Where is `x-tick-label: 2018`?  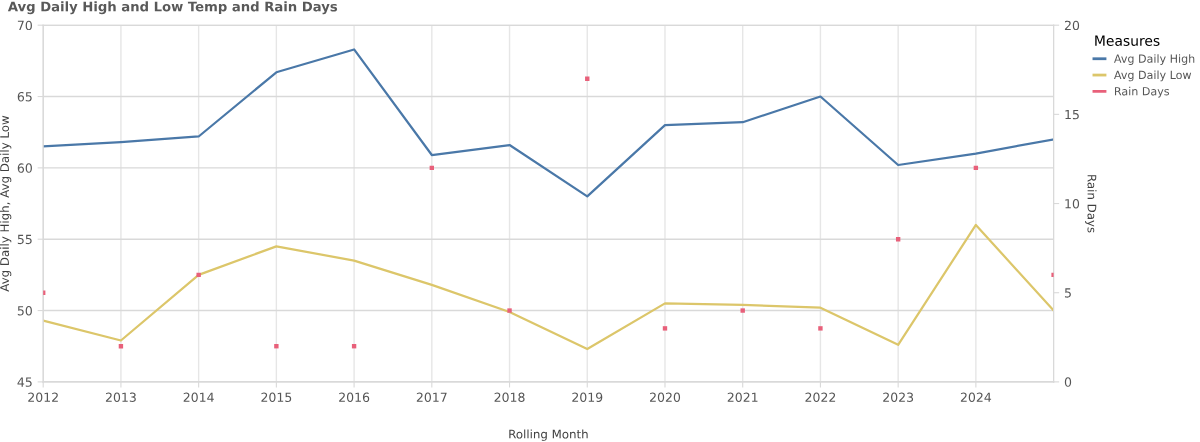
x-tick-label: 2018 is located at coordinates (509, 397).